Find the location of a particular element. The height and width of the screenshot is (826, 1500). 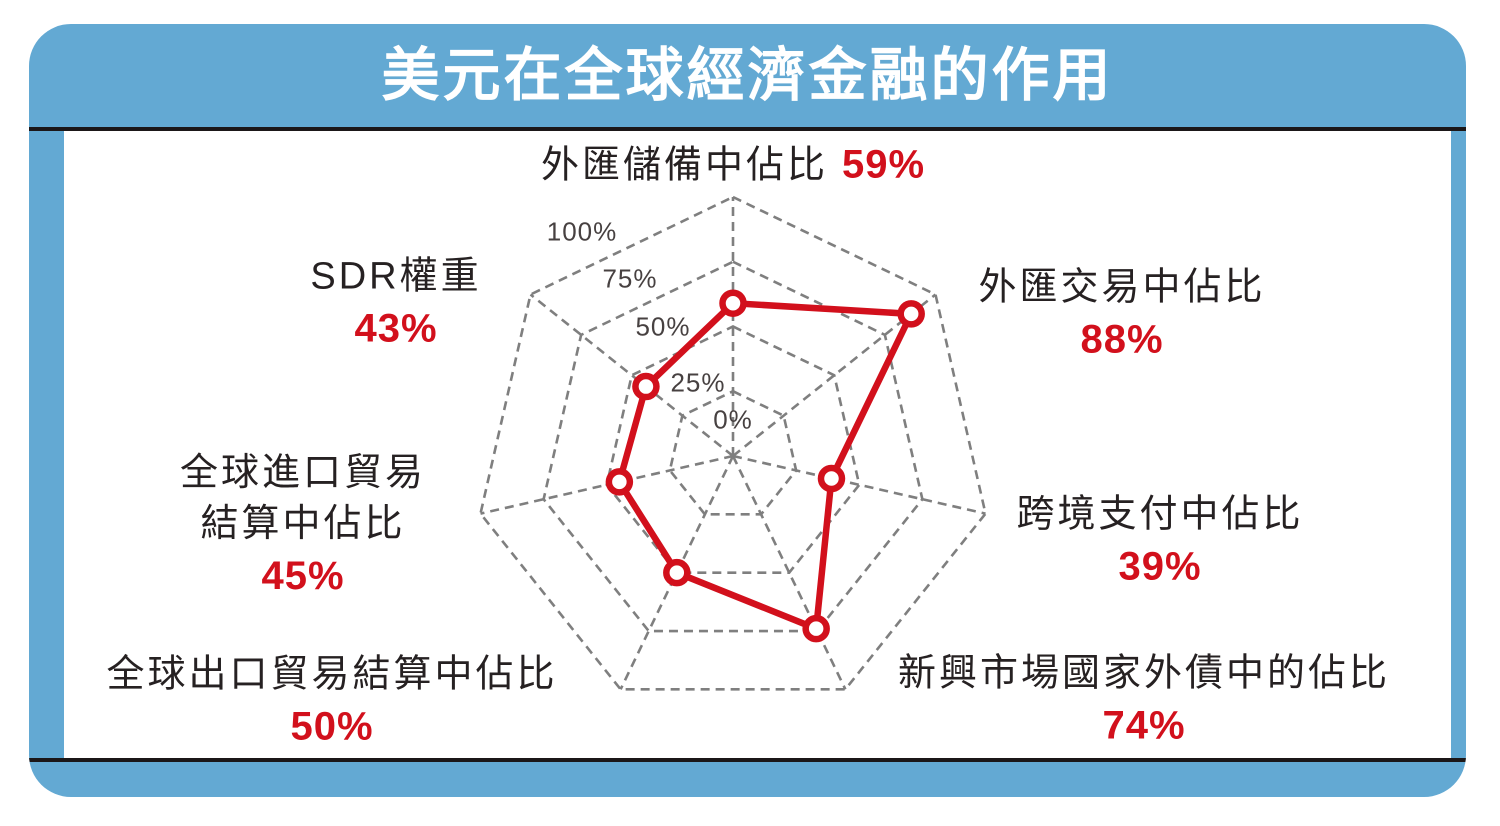

top-divider is located at coordinates (747, 129).